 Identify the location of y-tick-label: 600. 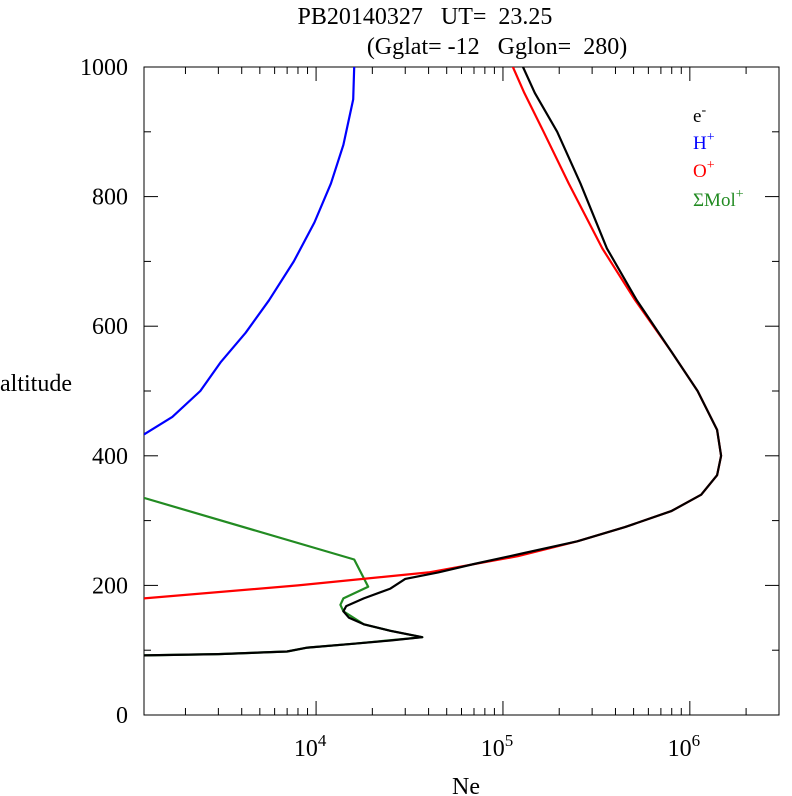
(110, 327).